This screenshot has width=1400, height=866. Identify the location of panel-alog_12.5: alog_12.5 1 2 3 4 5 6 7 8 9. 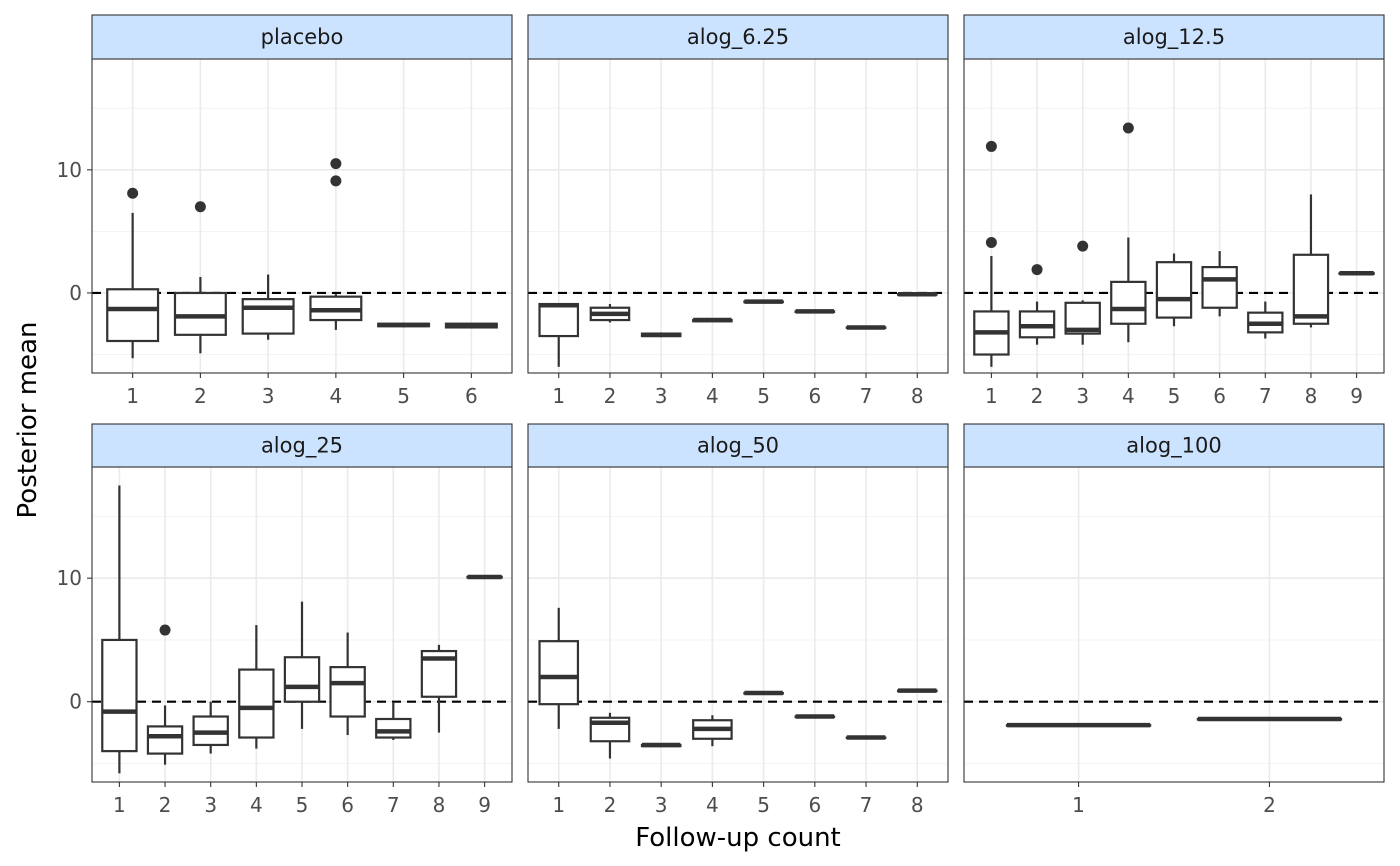
(1174, 211).